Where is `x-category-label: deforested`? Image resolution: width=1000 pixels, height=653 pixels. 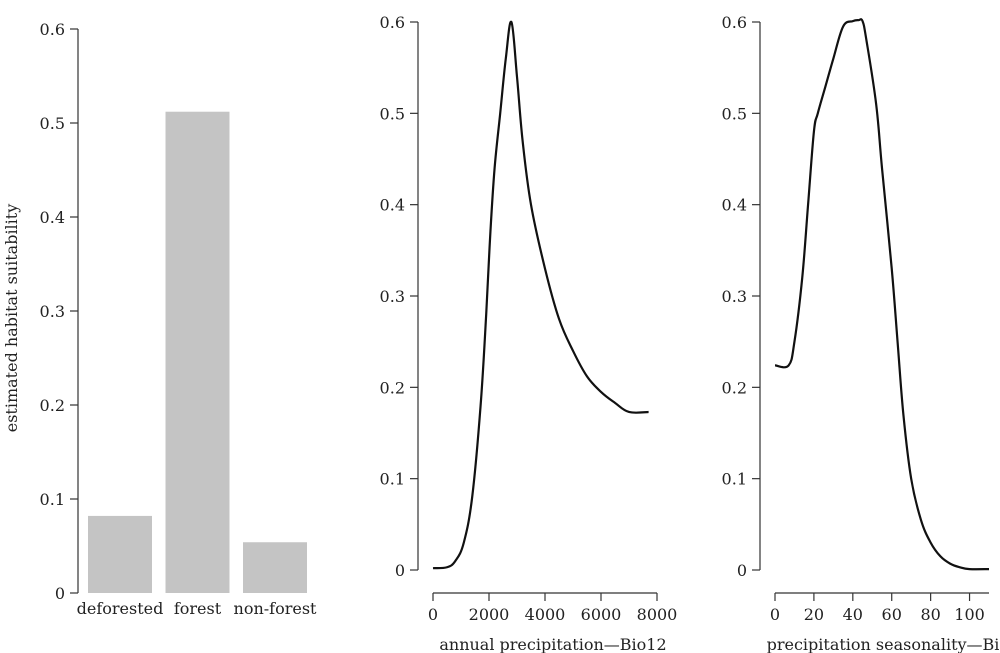 x-category-label: deforested is located at coordinates (120, 608).